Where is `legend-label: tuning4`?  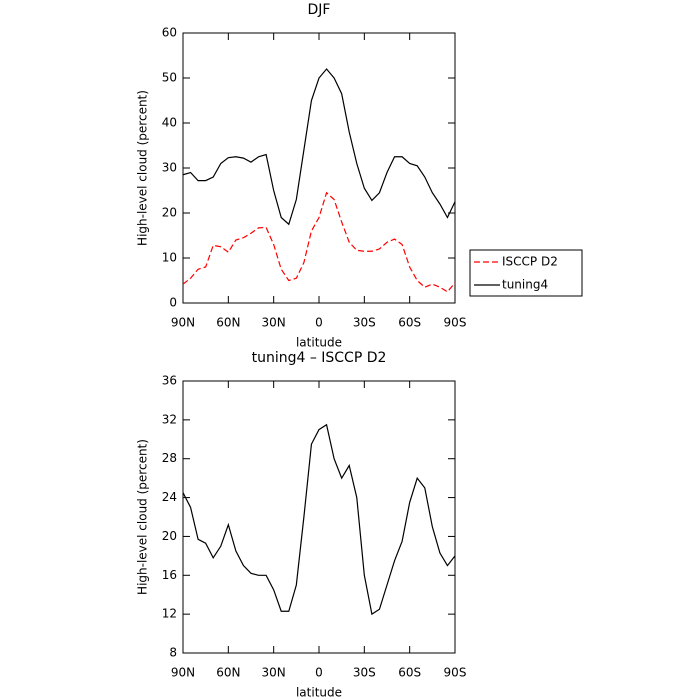
legend-label: tuning4 is located at coordinates (525, 285).